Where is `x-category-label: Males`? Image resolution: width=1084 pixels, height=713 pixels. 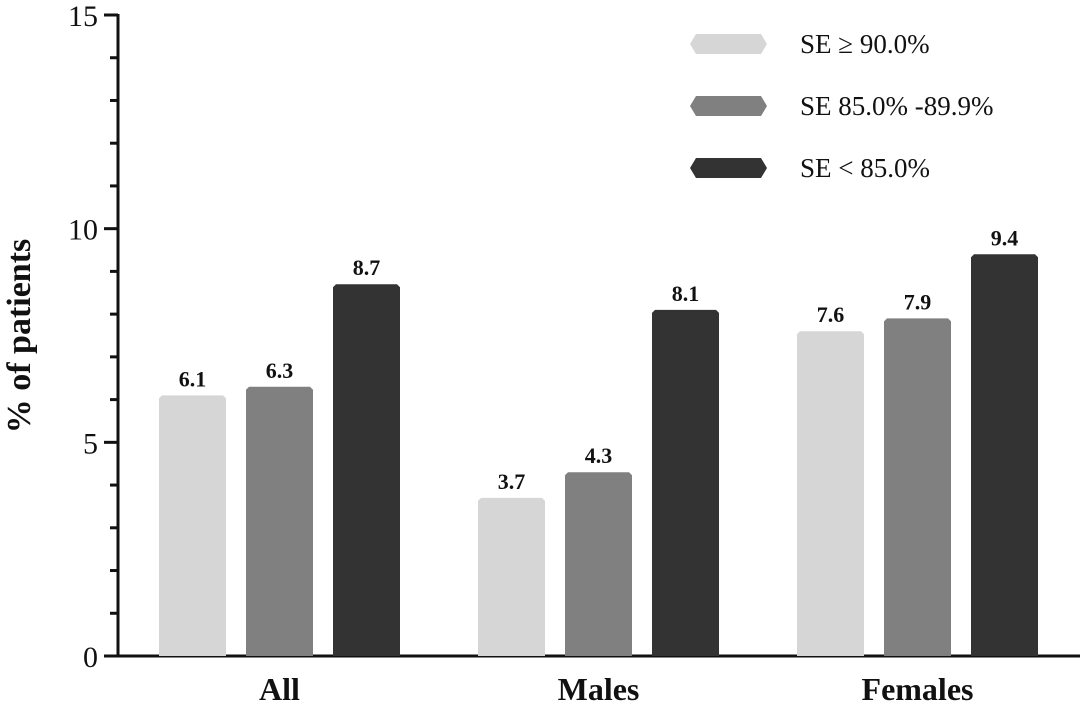 x-category-label: Males is located at coordinates (599, 689).